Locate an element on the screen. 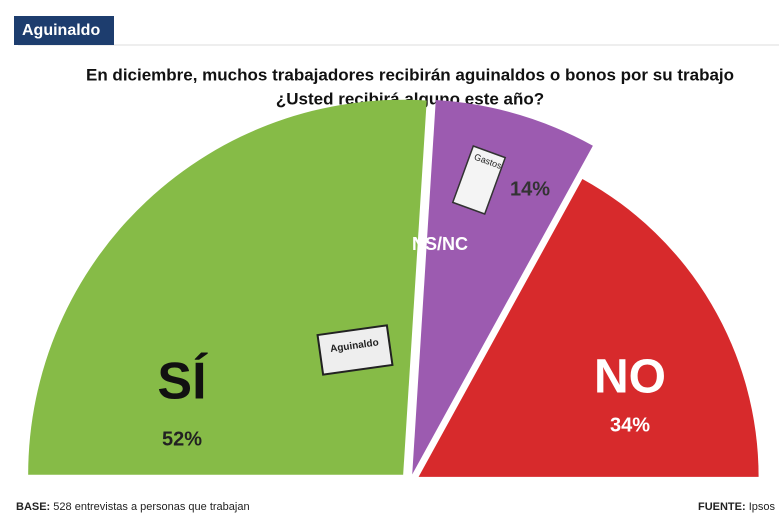 The image size is (779, 525). chart-subtitle: ¿Usted recibirá alguno este año? is located at coordinates (410, 98).